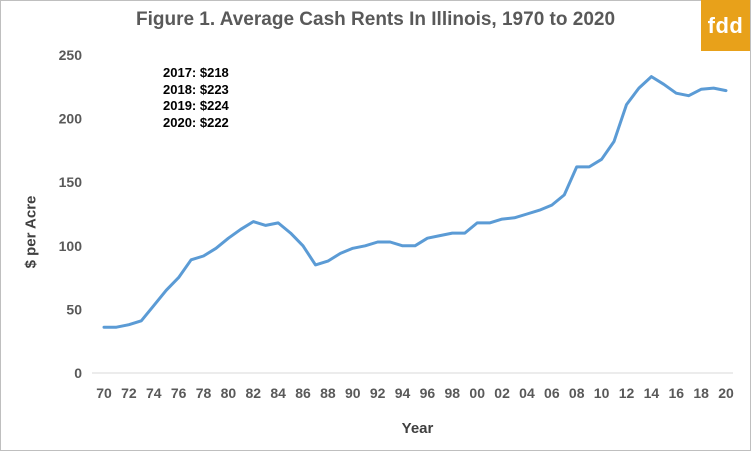  I want to click on y-tick-label: 50, so click(74, 309).